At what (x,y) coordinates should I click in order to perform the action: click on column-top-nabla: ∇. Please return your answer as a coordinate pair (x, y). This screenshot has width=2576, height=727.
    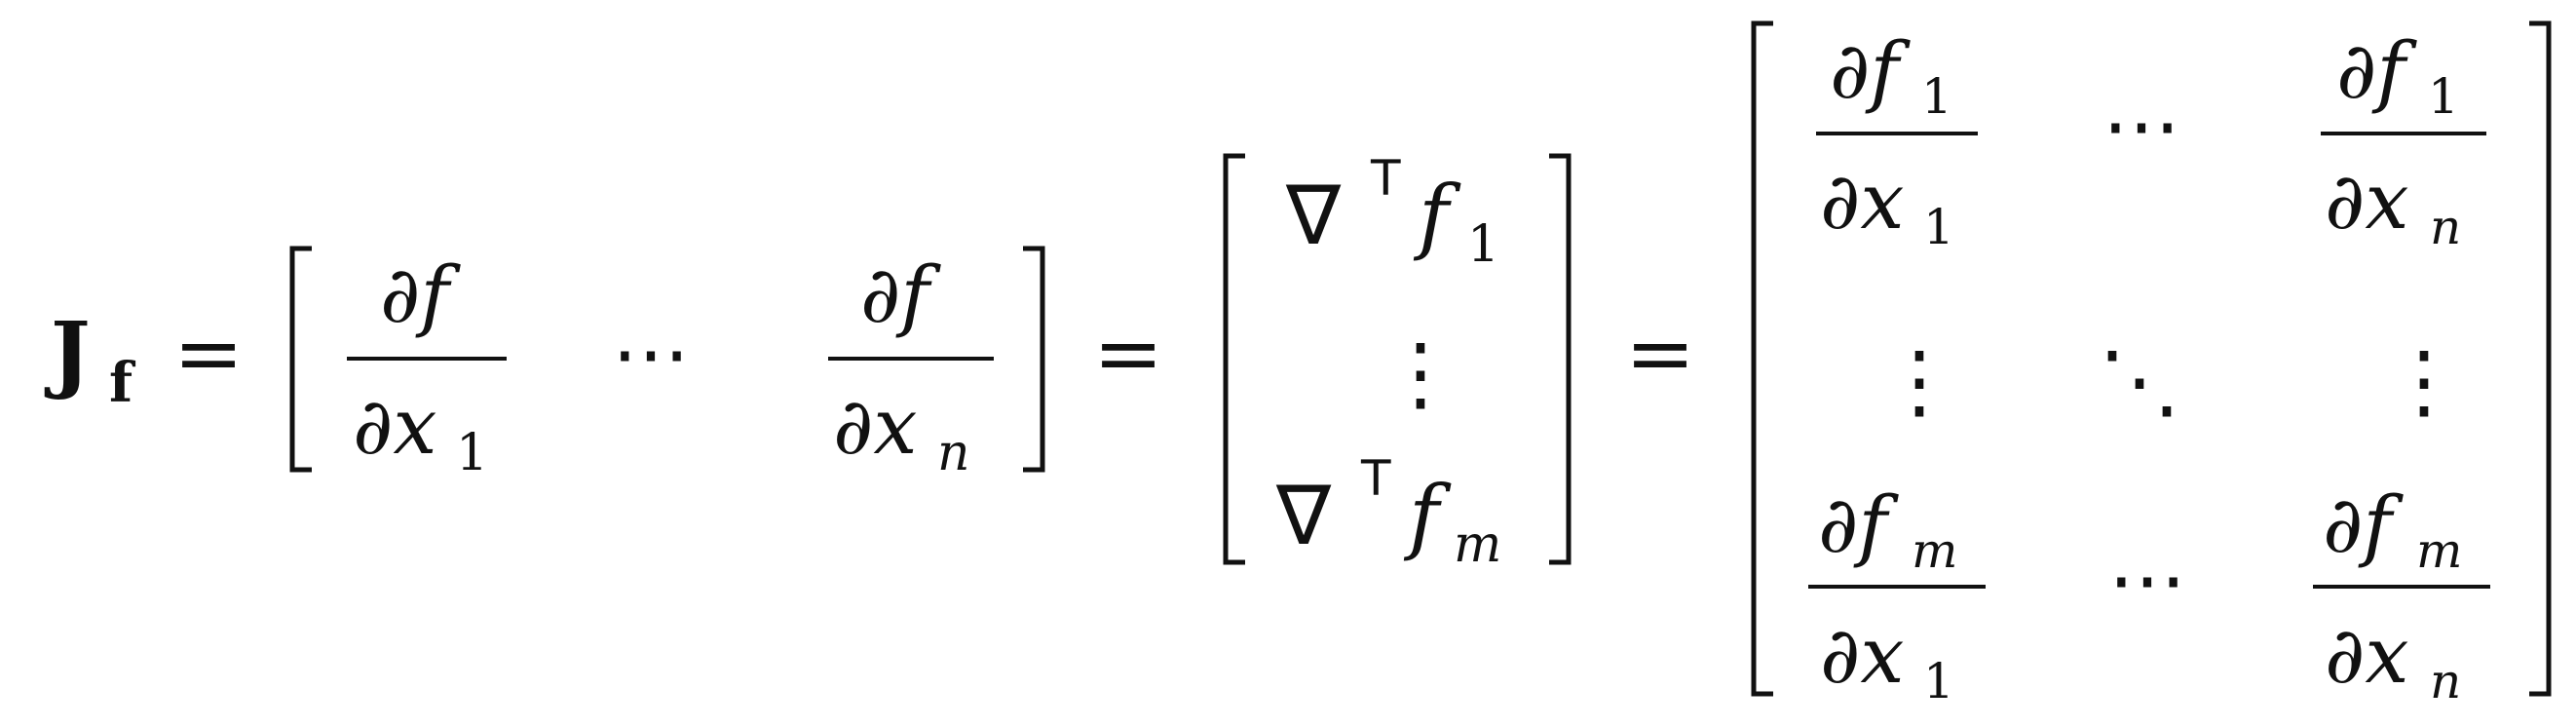
    Looking at the image, I should click on (1313, 215).